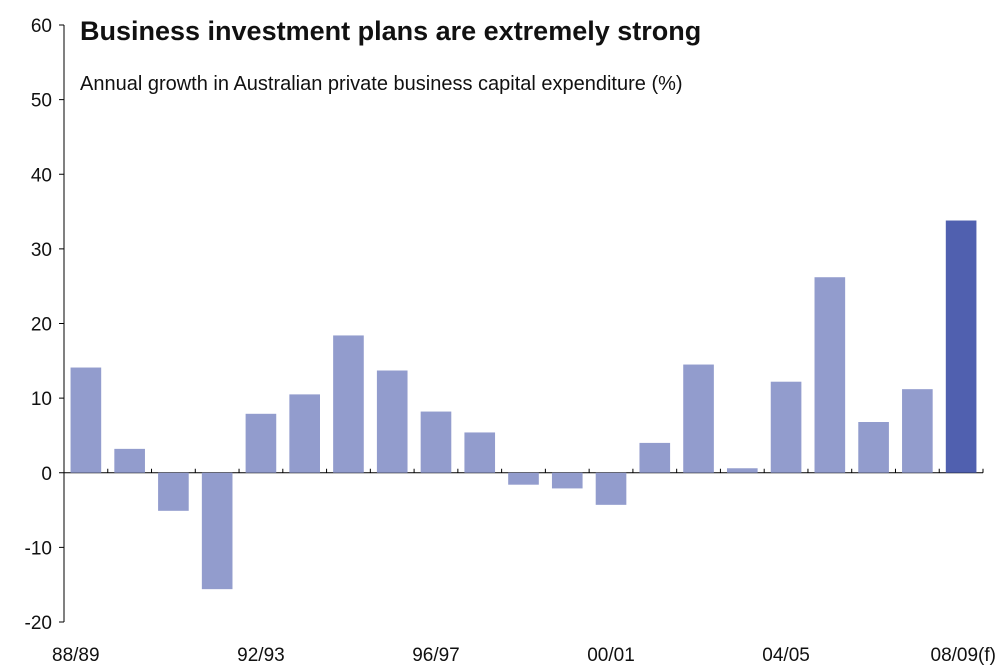 The image size is (999, 666). What do you see at coordinates (261, 655) in the screenshot?
I see `x-tick-label: 92/93` at bounding box center [261, 655].